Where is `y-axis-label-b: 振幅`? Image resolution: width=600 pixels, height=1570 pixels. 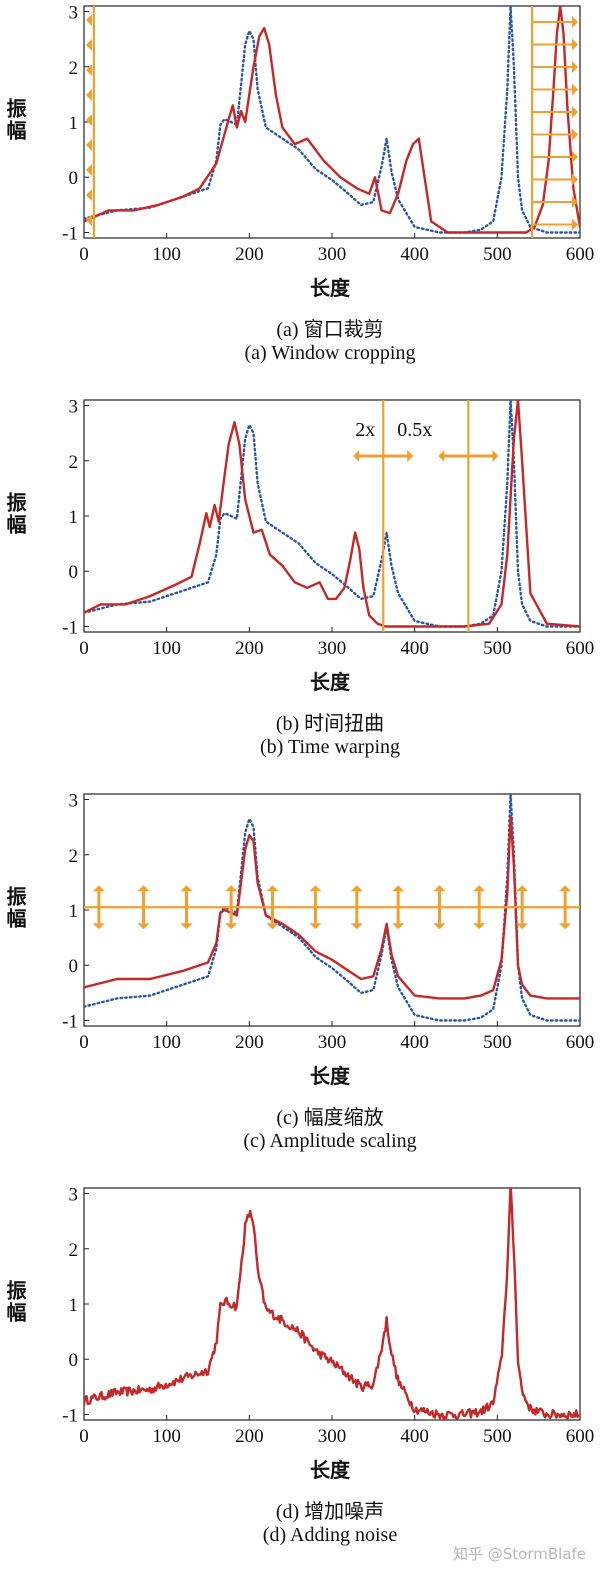 y-axis-label-b: 振幅 is located at coordinates (15, 514).